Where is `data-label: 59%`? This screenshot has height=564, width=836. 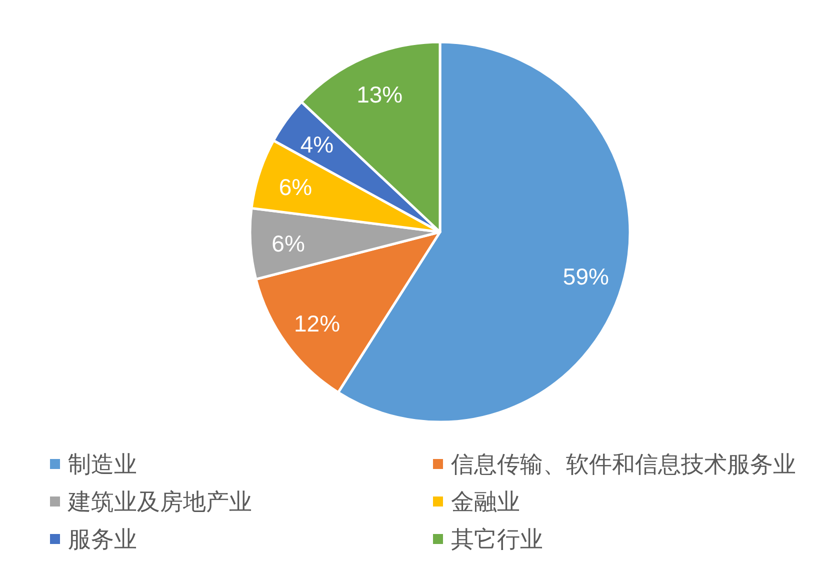
data-label: 59% is located at coordinates (585, 276).